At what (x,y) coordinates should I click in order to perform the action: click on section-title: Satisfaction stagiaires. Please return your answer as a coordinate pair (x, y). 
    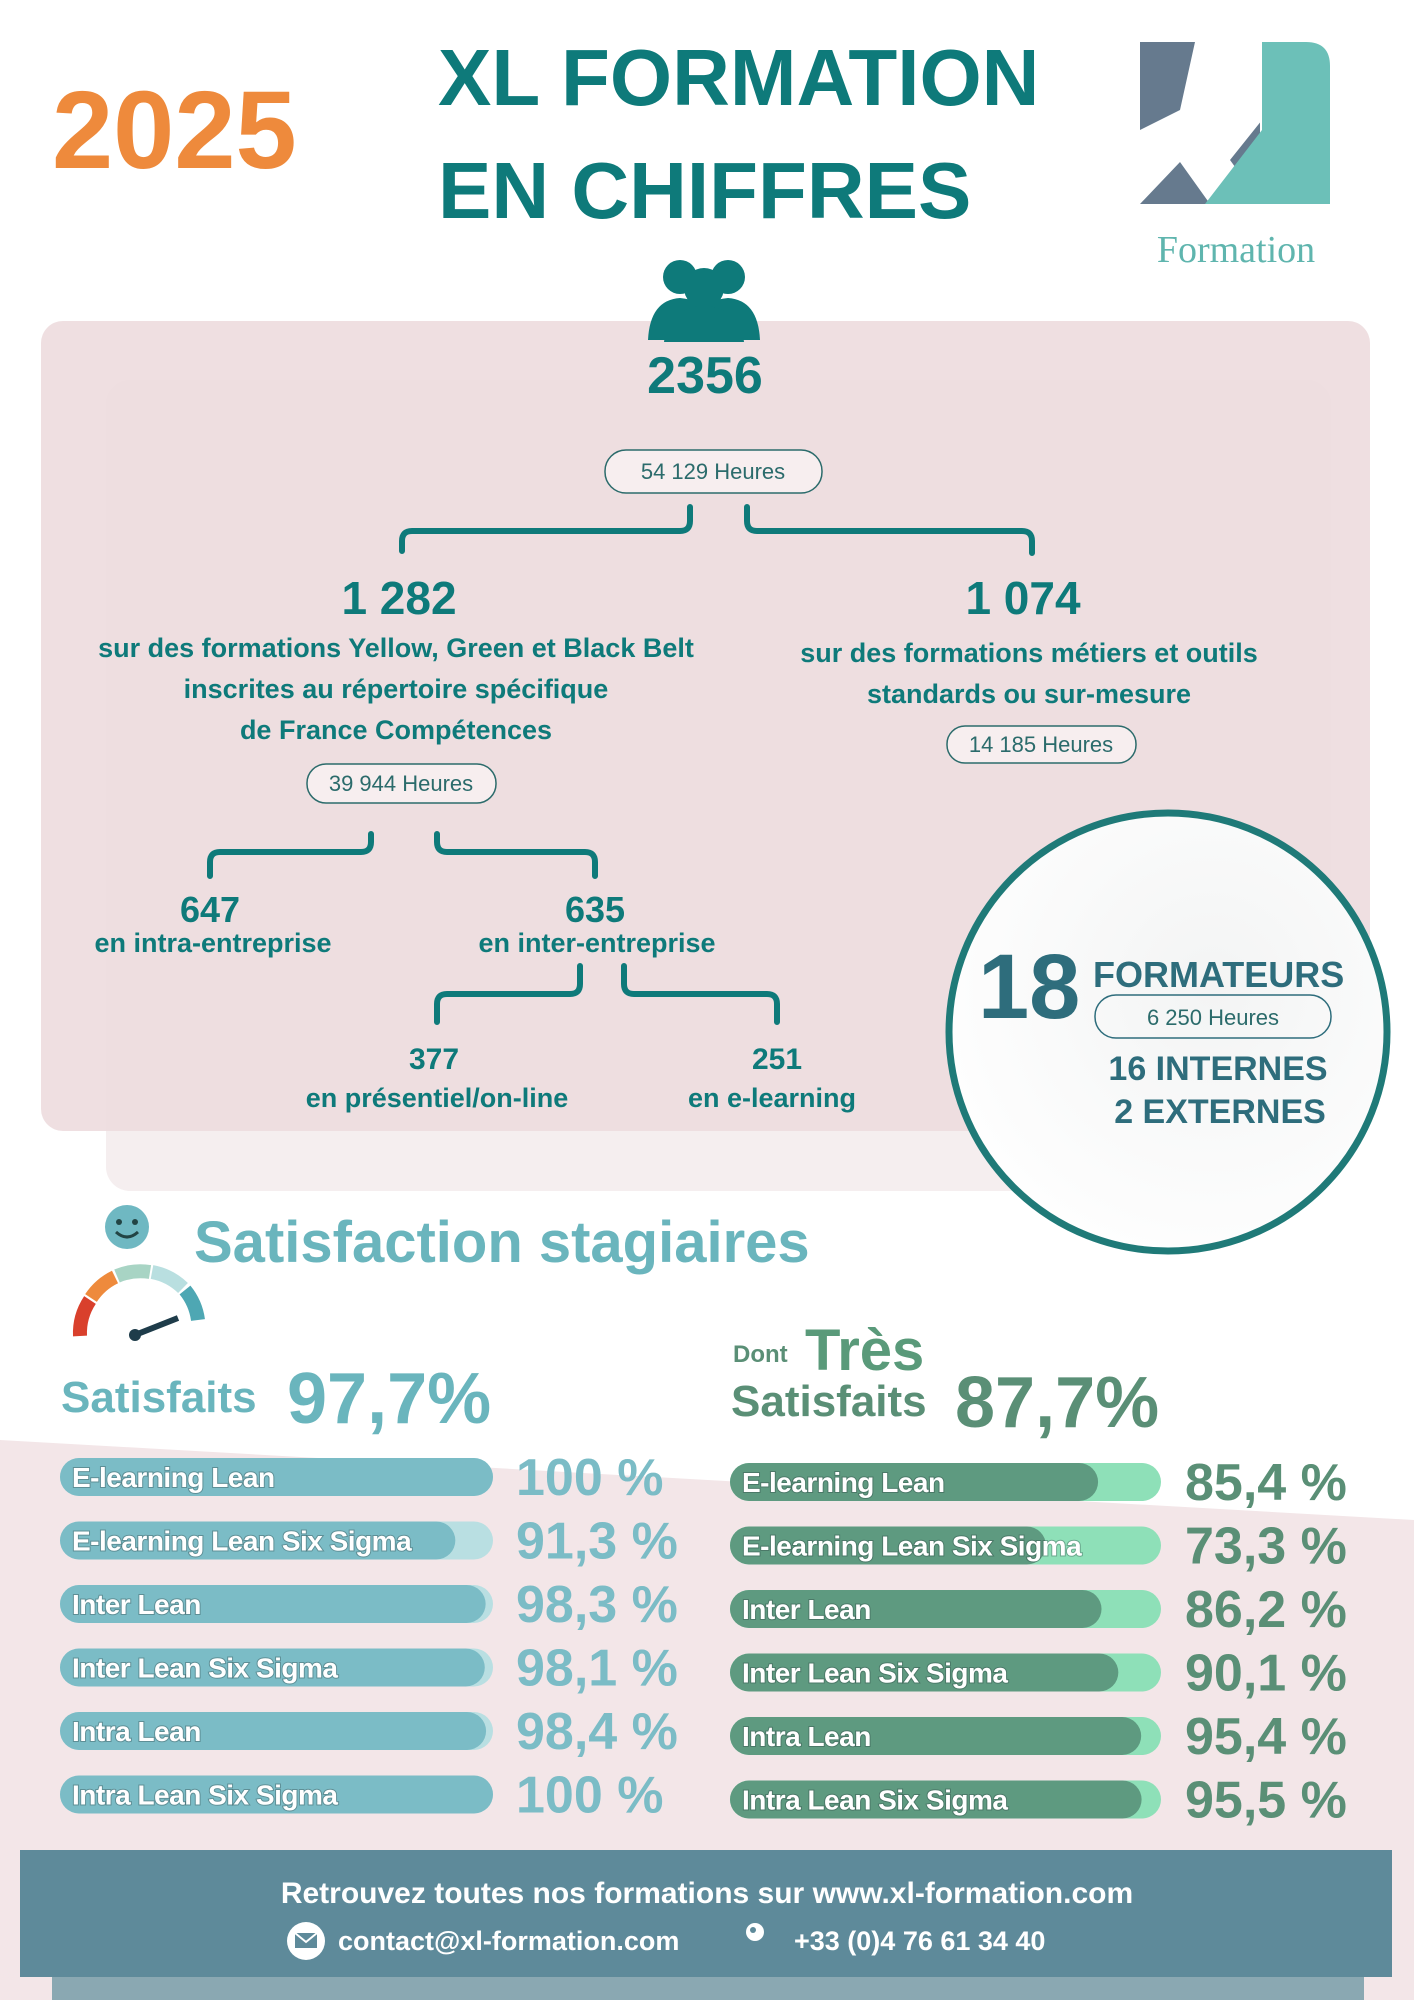
    Looking at the image, I should click on (502, 1242).